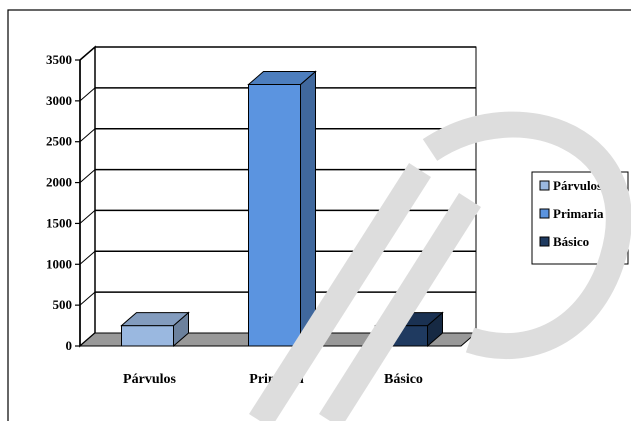 The height and width of the screenshot is (421, 631). Describe the element at coordinates (578, 213) in the screenshot. I see `legend-label: Primaria` at that location.